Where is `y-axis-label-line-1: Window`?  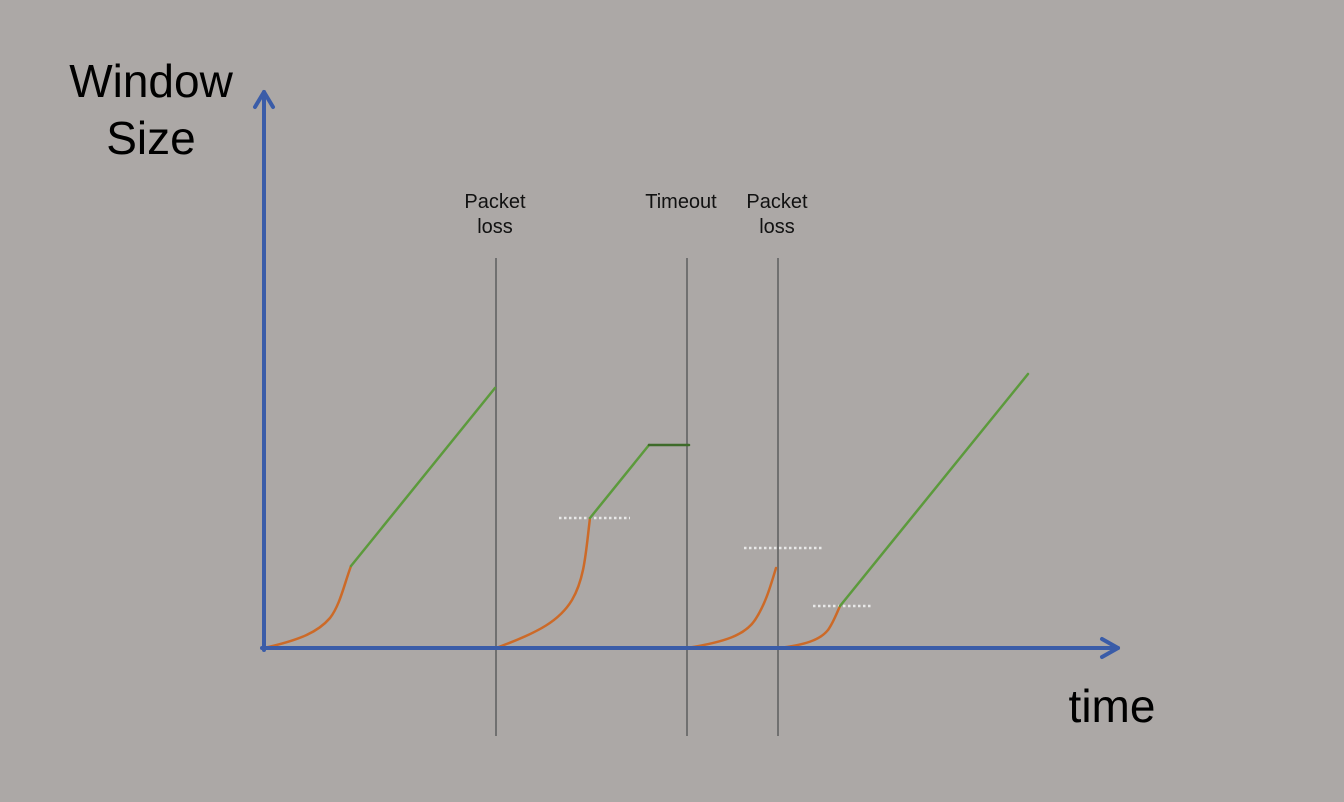
y-axis-label-line-1: Window is located at coordinates (151, 81).